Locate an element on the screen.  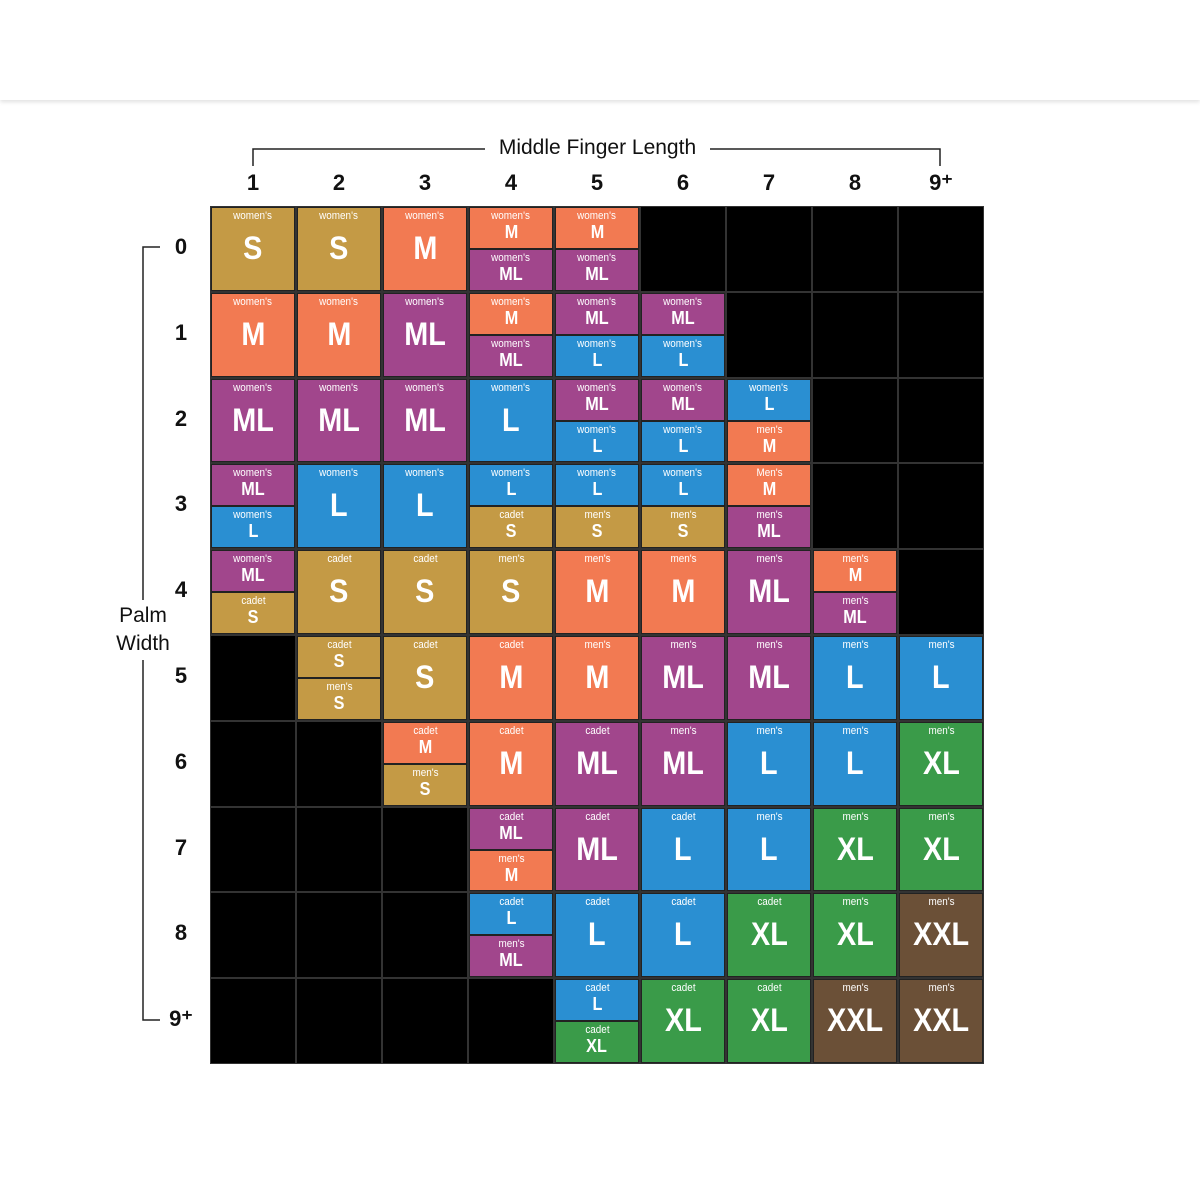
size-cell: men's XL is located at coordinates (855, 935).